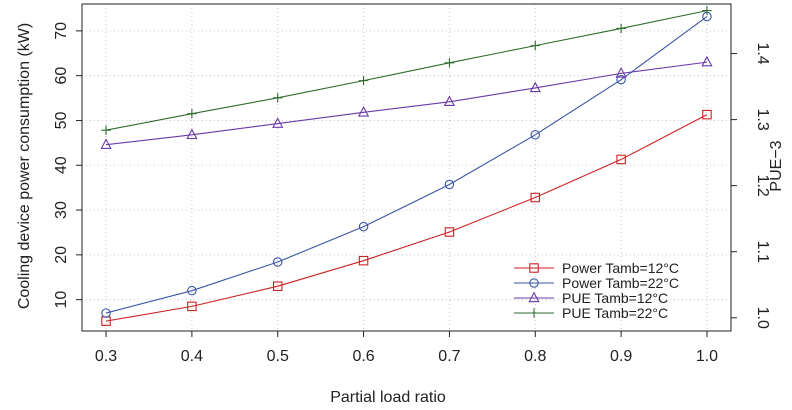 Image resolution: width=792 pixels, height=410 pixels. I want to click on legend-label: Power Tamb=12°C, so click(620, 268).